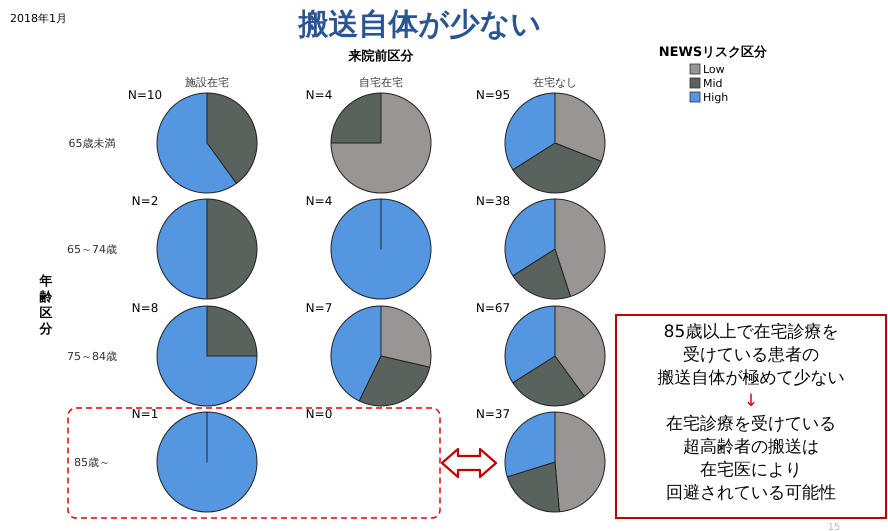 Image resolution: width=888 pixels, height=531 pixels. What do you see at coordinates (751, 355) in the screenshot?
I see `text: 受けている患者の` at bounding box center [751, 355].